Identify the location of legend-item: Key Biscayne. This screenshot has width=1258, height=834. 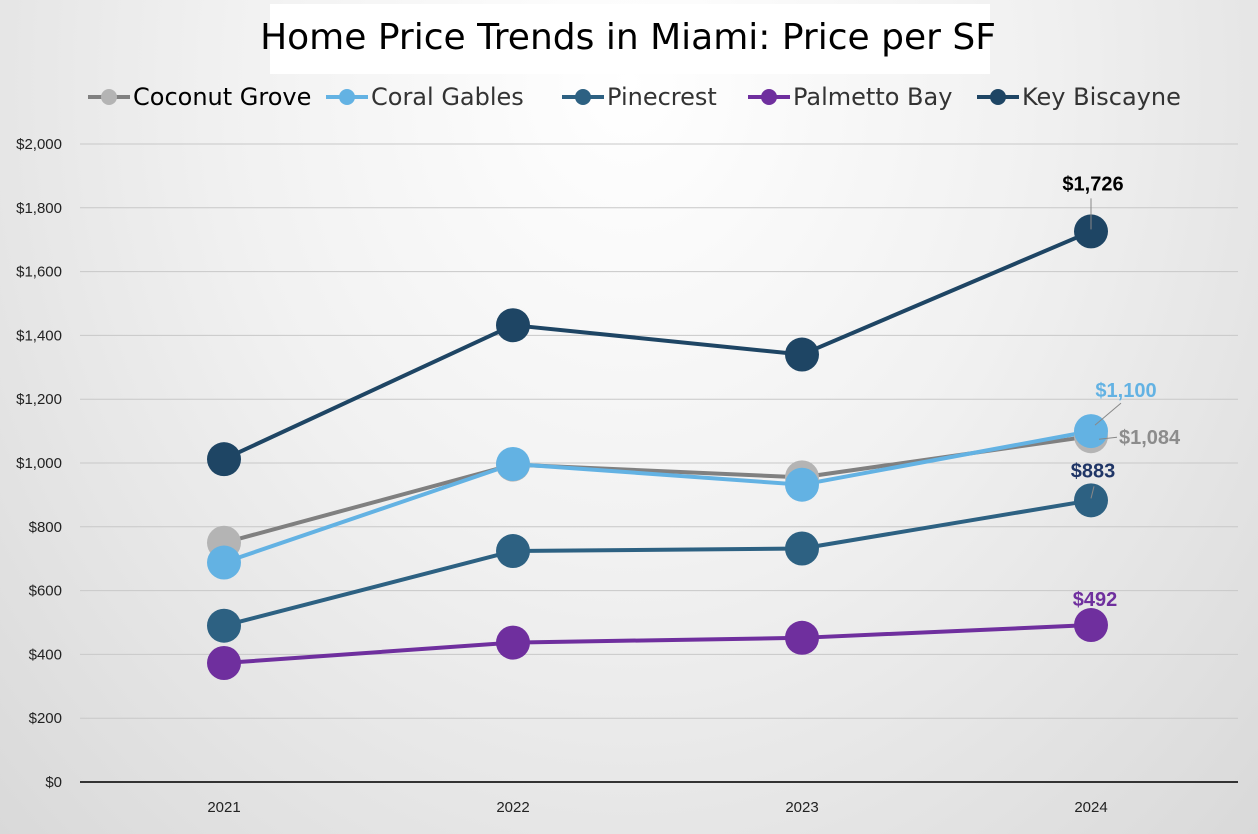
(1079, 97).